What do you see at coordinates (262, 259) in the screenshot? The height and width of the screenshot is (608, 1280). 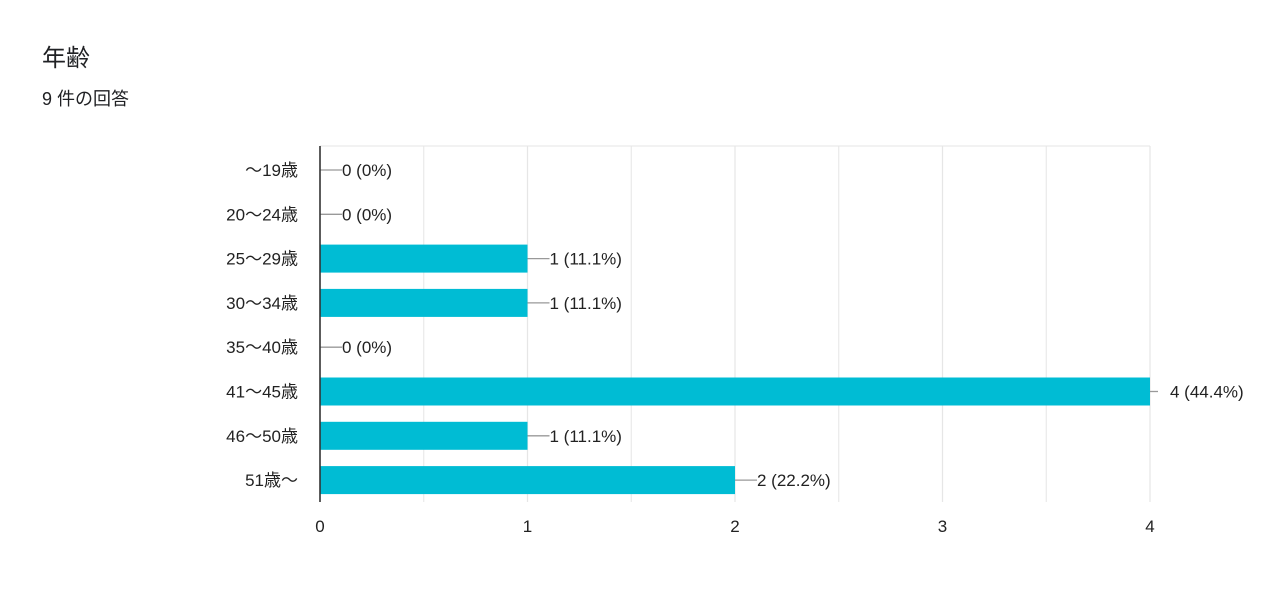 I see `category-label: 25〜29歳` at bounding box center [262, 259].